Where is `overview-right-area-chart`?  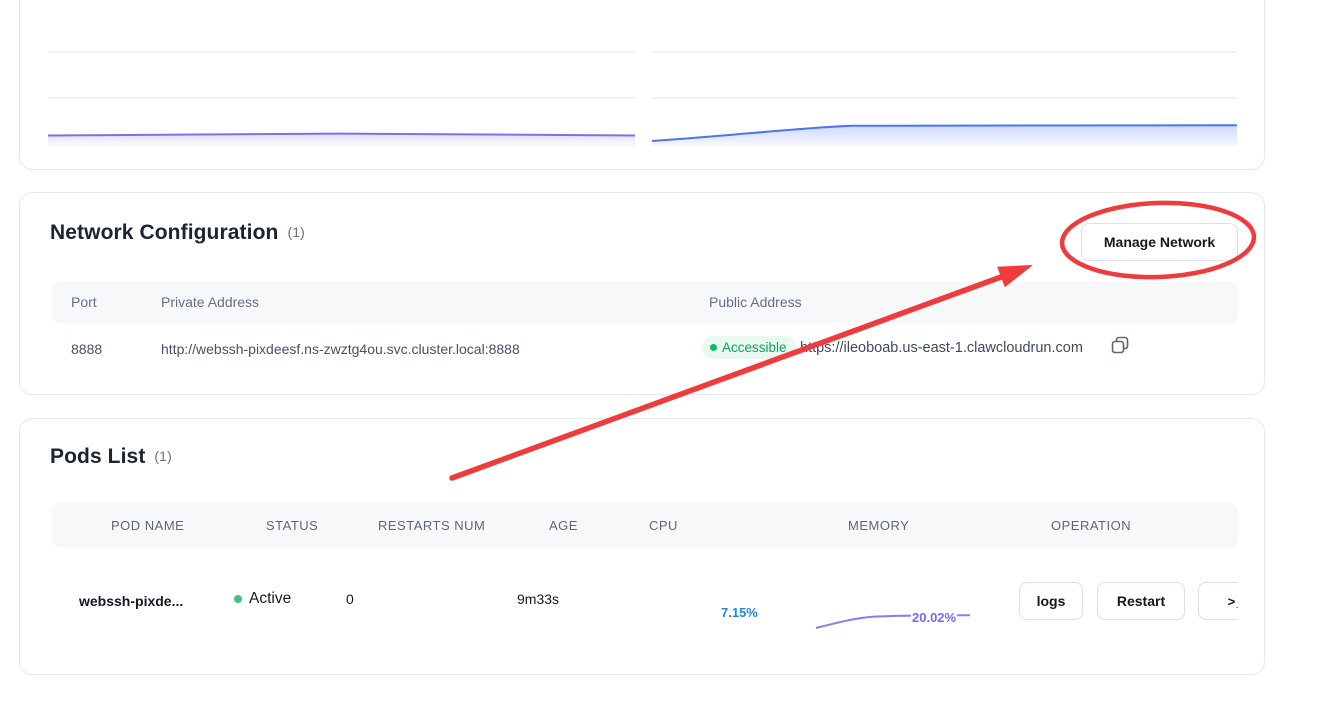
overview-right-area-chart is located at coordinates (944, 98).